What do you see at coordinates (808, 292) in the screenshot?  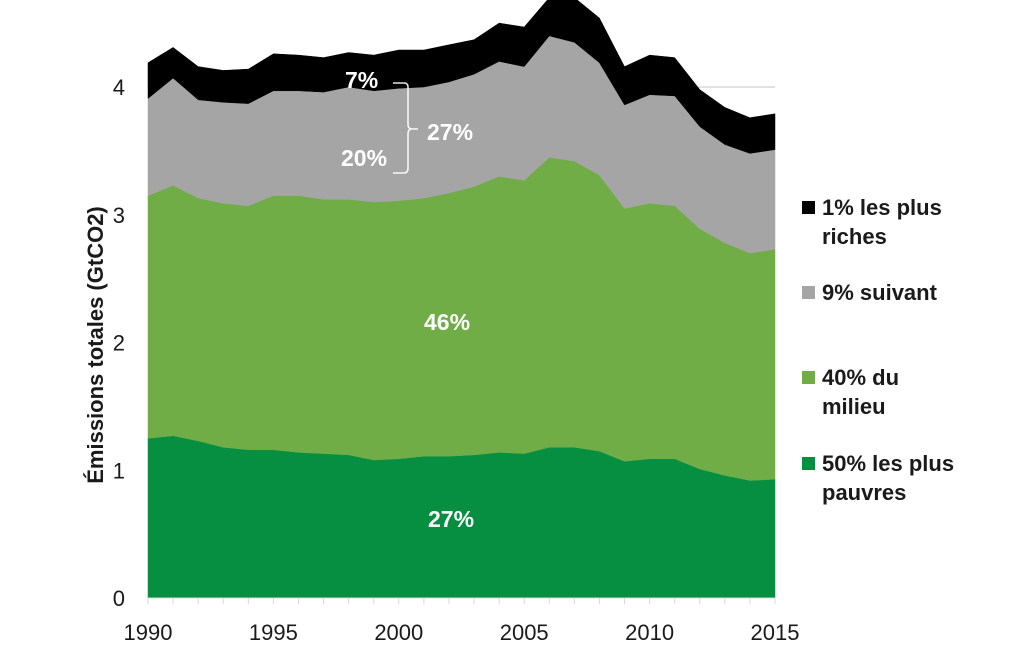 I see `legend-swatch-next9` at bounding box center [808, 292].